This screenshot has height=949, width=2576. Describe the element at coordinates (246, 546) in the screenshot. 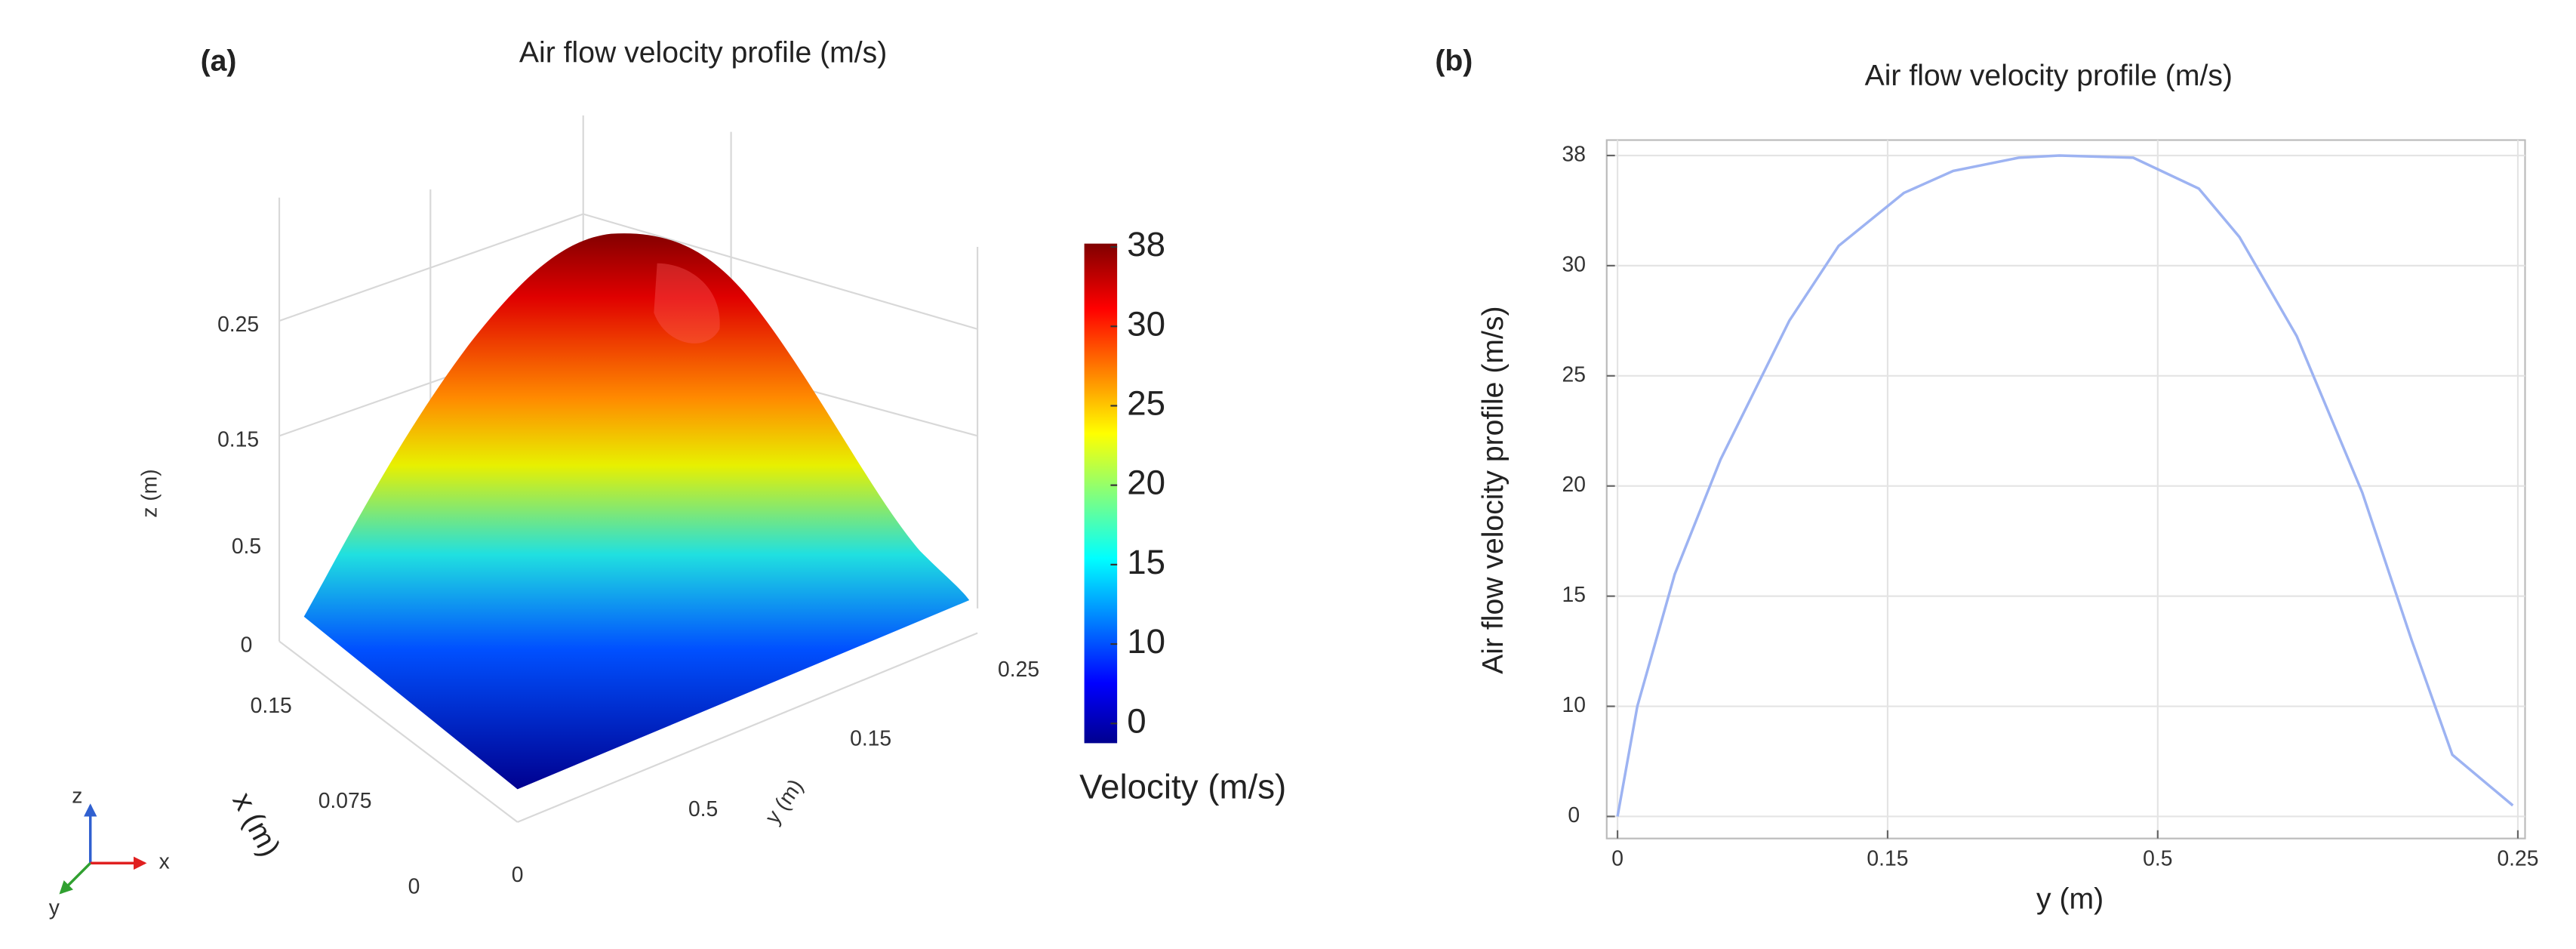

I see `z-tick-label: 0.5` at that location.